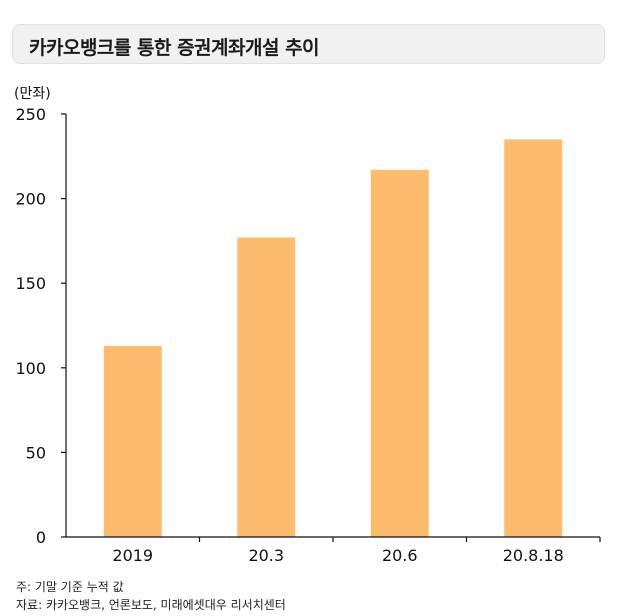  I want to click on title-banner: 카카오뱅크를 통한 증권계좌개설 추이, so click(308, 44).